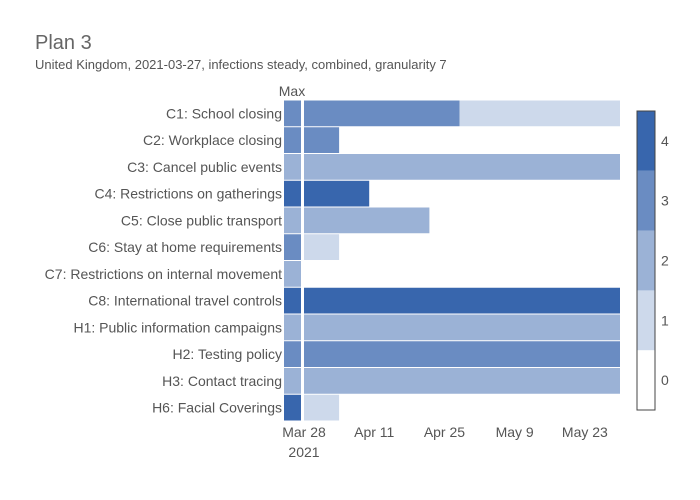 The image size is (700, 500). Describe the element at coordinates (212, 140) in the screenshot. I see `row-label: C2: Workplace closing` at that location.